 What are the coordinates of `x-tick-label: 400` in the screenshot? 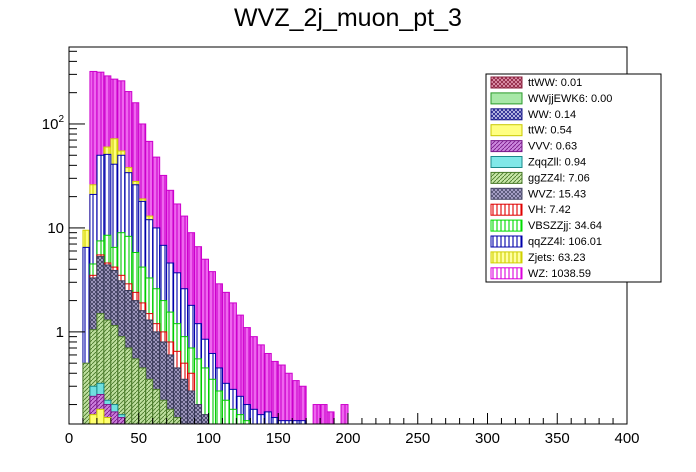 It's located at (626, 438).